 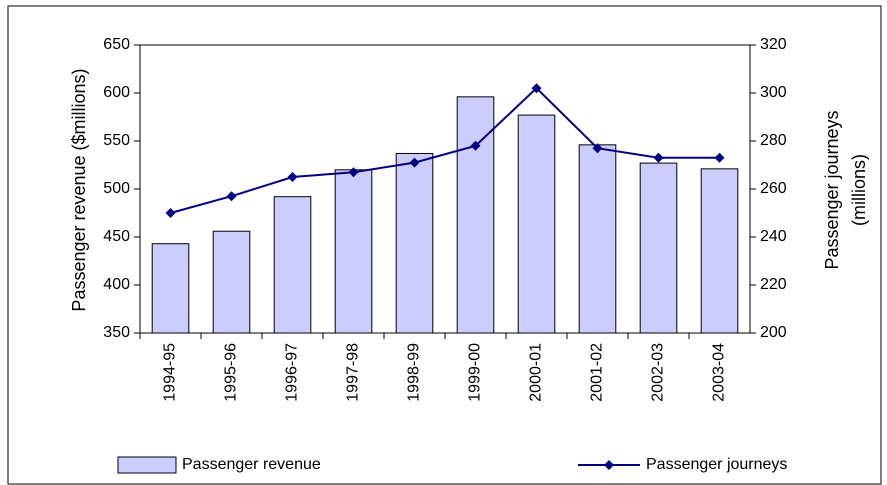 I want to click on legend-marker, so click(x=609, y=465).